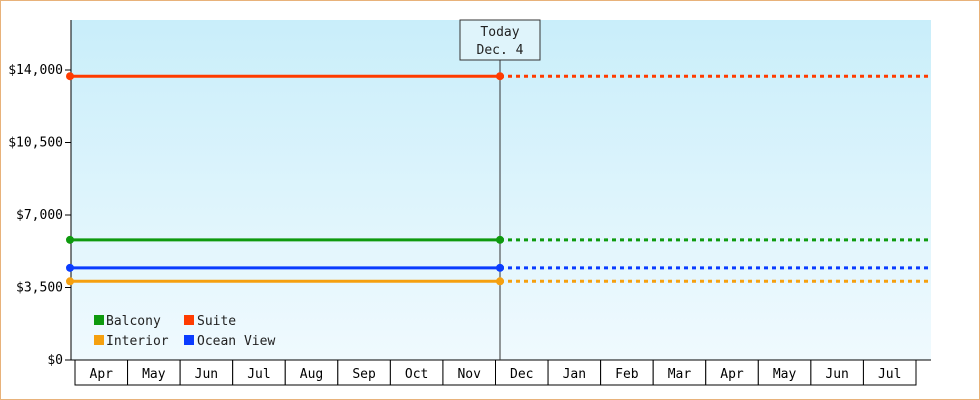 Image resolution: width=980 pixels, height=400 pixels. I want to click on y-tick-label-4: $14,000, so click(35, 70).